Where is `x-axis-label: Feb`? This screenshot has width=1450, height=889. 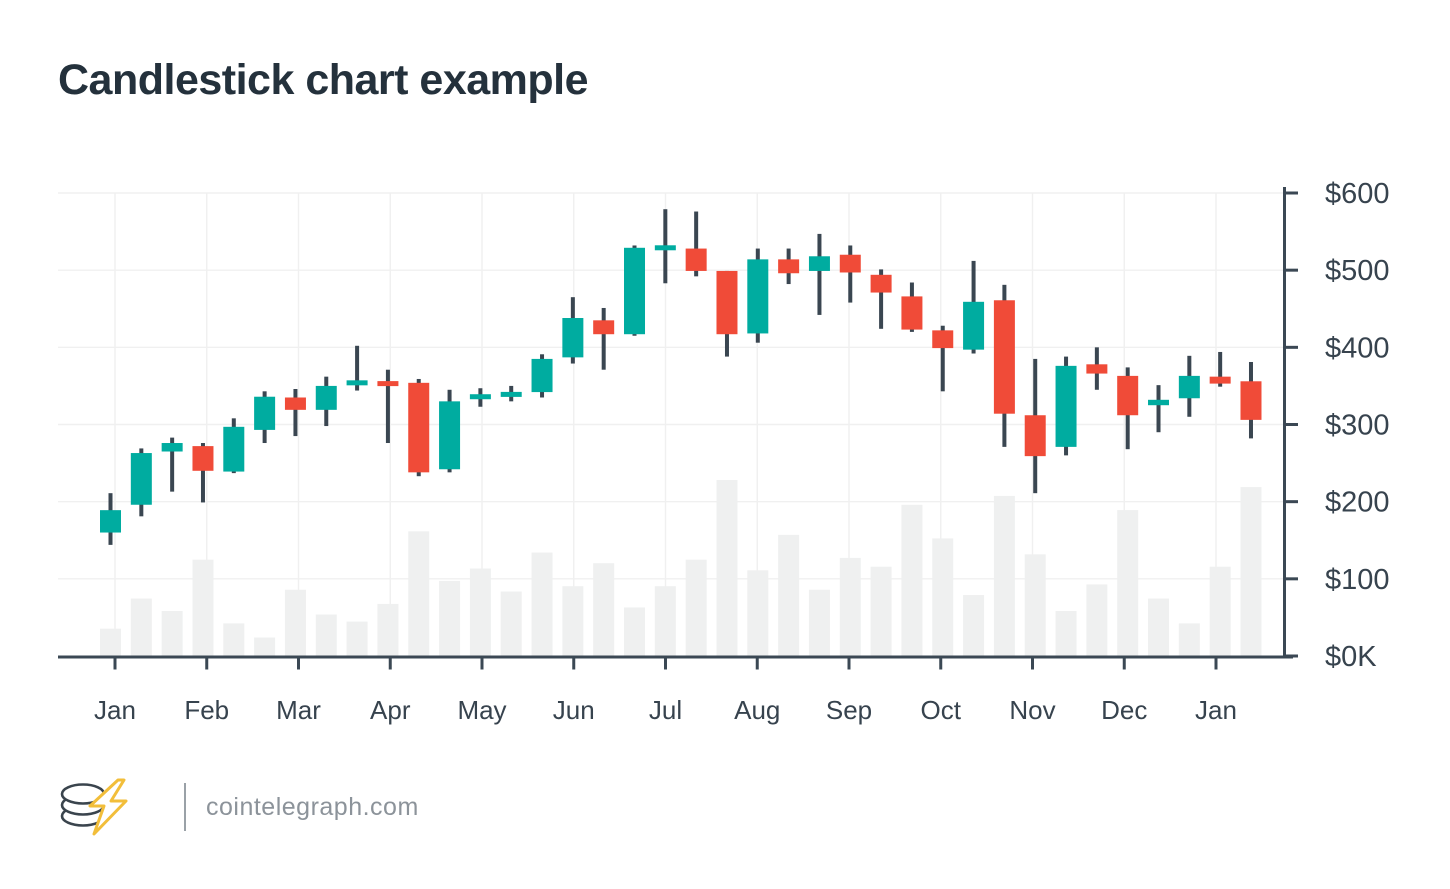 x-axis-label: Feb is located at coordinates (206, 710).